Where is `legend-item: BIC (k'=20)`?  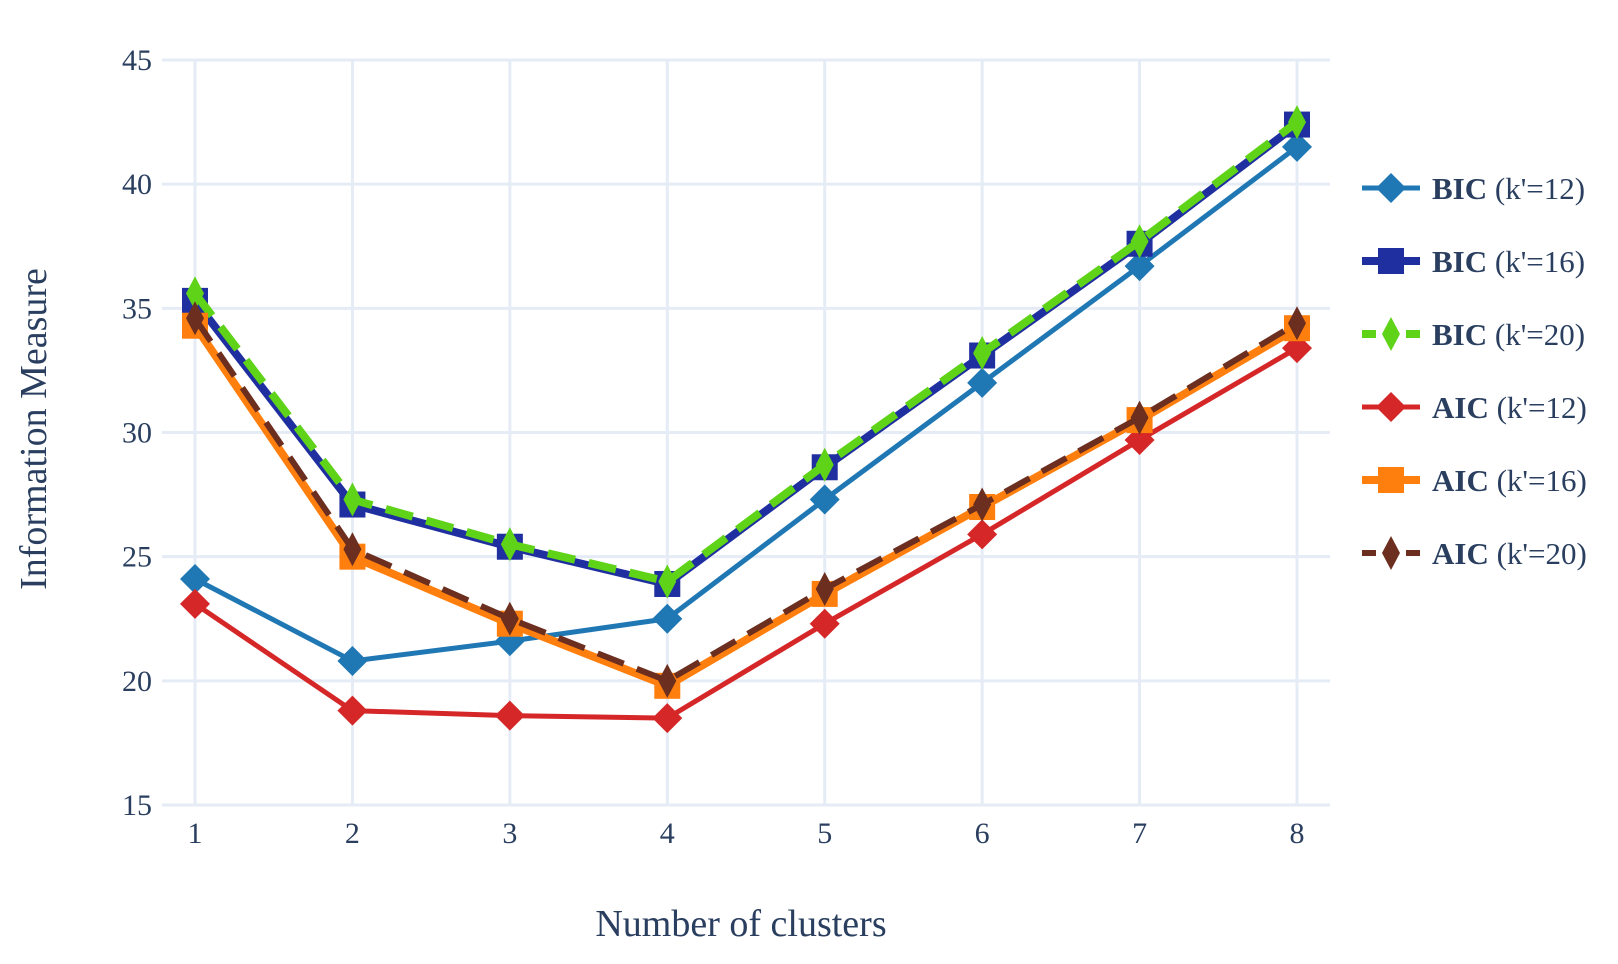 legend-item: BIC (k'=20) is located at coordinates (1473, 334).